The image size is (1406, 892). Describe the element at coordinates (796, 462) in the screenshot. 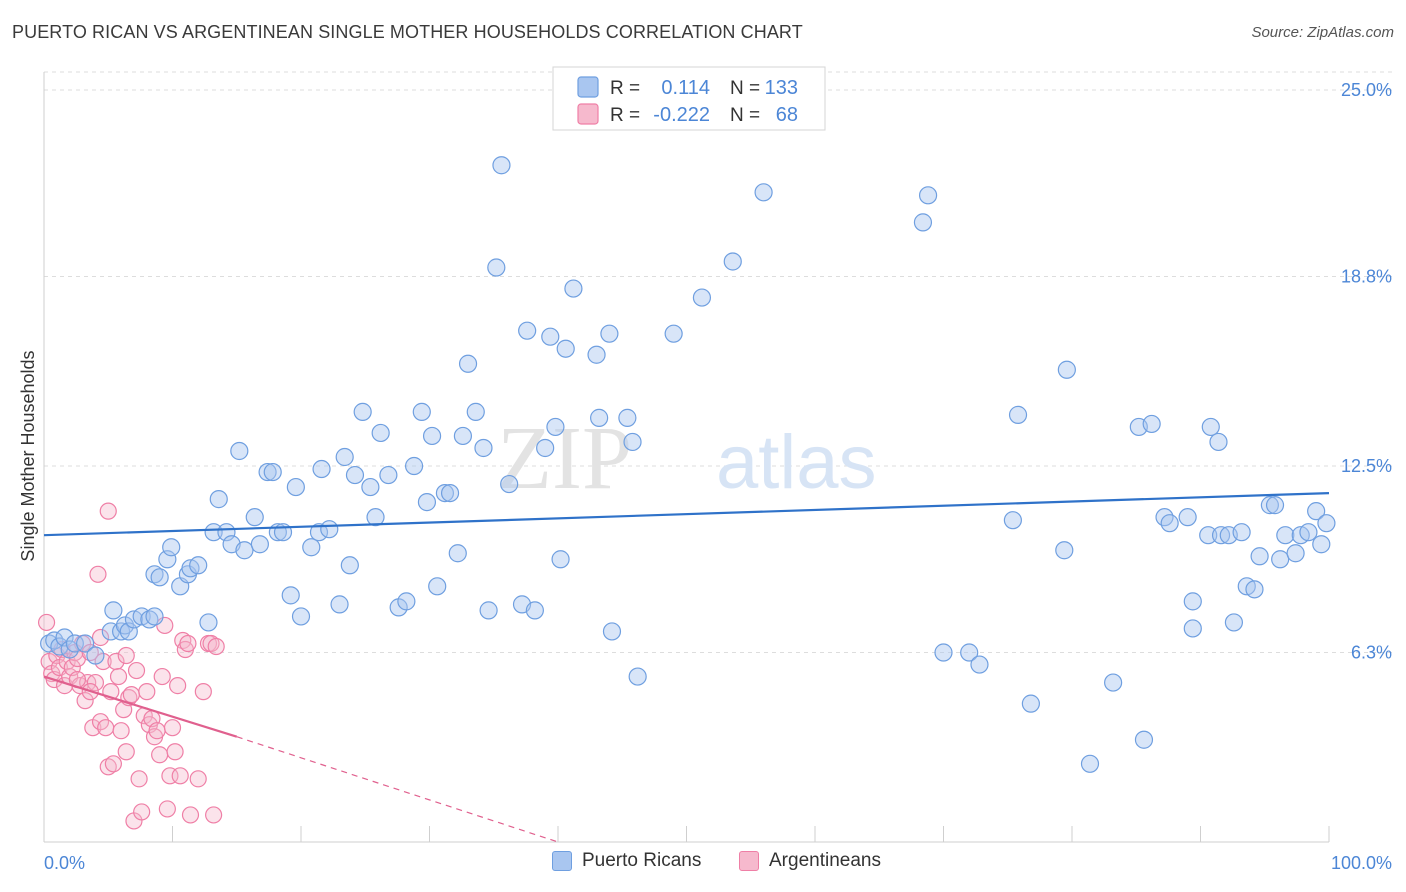

I see `watermark-atlas: atlas` at that location.